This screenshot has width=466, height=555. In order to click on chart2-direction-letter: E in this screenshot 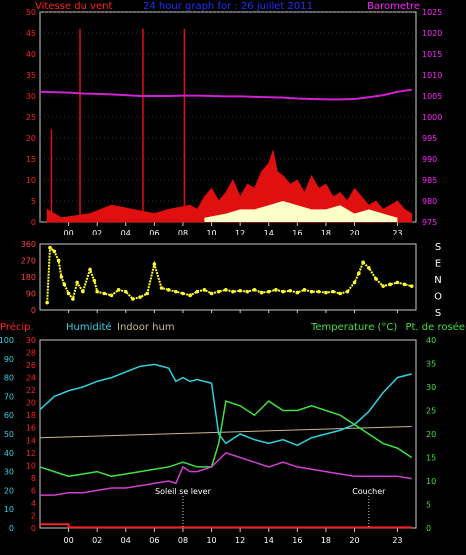, I will do `click(438, 264)`.